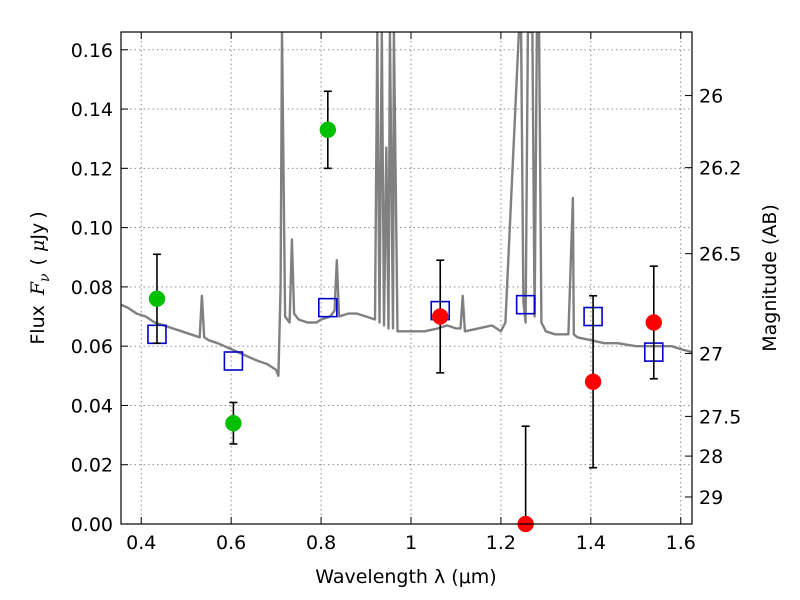  Describe the element at coordinates (40, 277) in the screenshot. I see `y-axis-label: FluxFν(μJy)` at that location.